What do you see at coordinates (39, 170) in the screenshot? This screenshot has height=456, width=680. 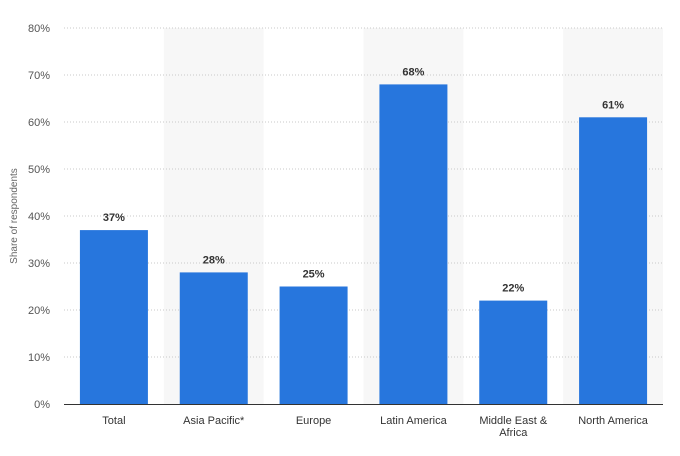 I see `y-tick-label: 50%` at bounding box center [39, 170].